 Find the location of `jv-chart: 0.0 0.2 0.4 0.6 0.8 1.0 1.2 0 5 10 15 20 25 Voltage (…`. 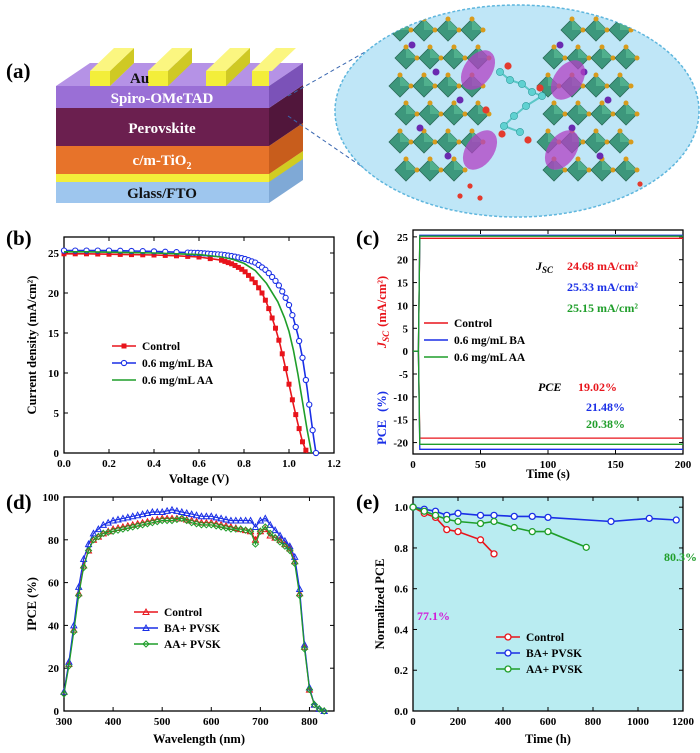

jv-chart: 0.0 0.2 0.4 0.6 0.8 1.0 1.2 0 5 10 15 20 25 Voltage (… is located at coordinates (183, 361).